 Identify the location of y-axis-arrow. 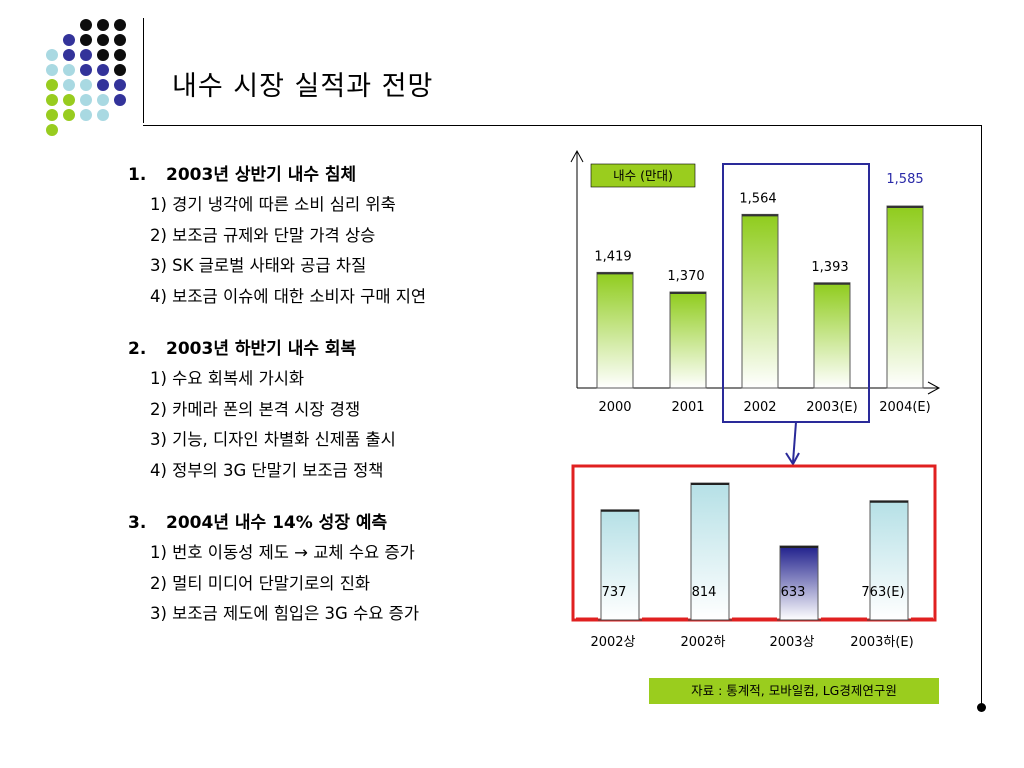
(577, 156).